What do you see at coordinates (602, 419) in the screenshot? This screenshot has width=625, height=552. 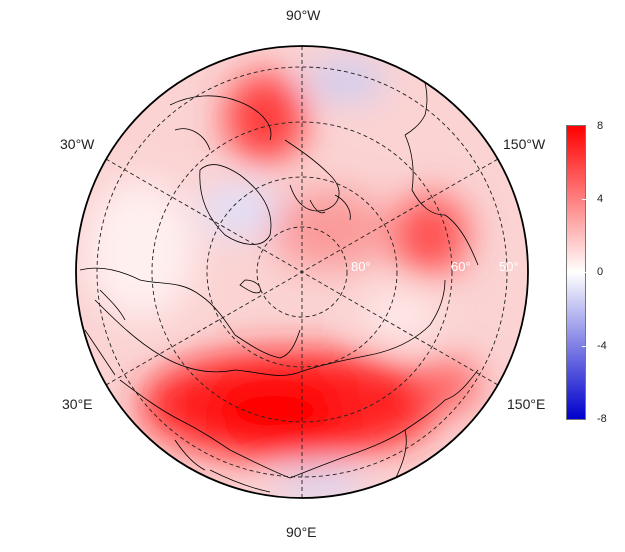 I see `colorbar-tick: -8` at bounding box center [602, 419].